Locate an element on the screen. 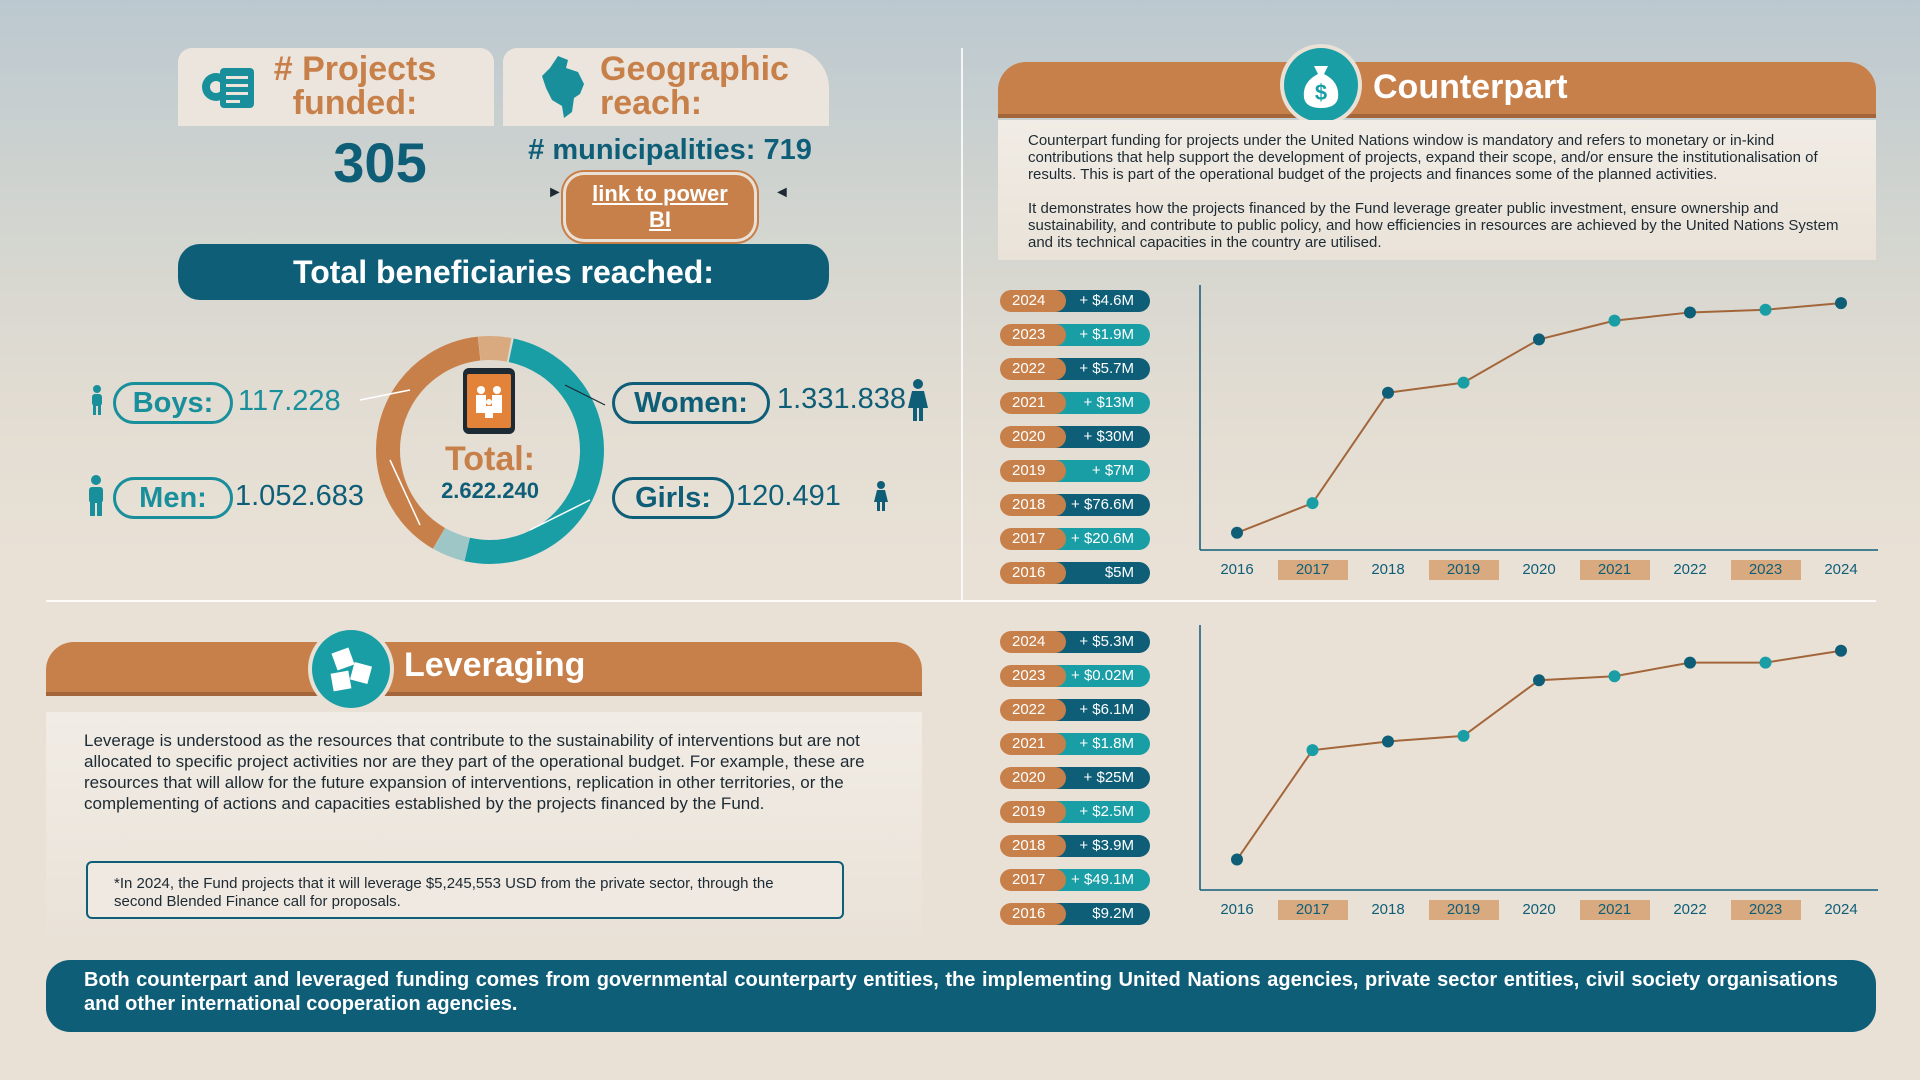 Image resolution: width=1920 pixels, height=1080 pixels. year-label: 2023 is located at coordinates (1033, 335).